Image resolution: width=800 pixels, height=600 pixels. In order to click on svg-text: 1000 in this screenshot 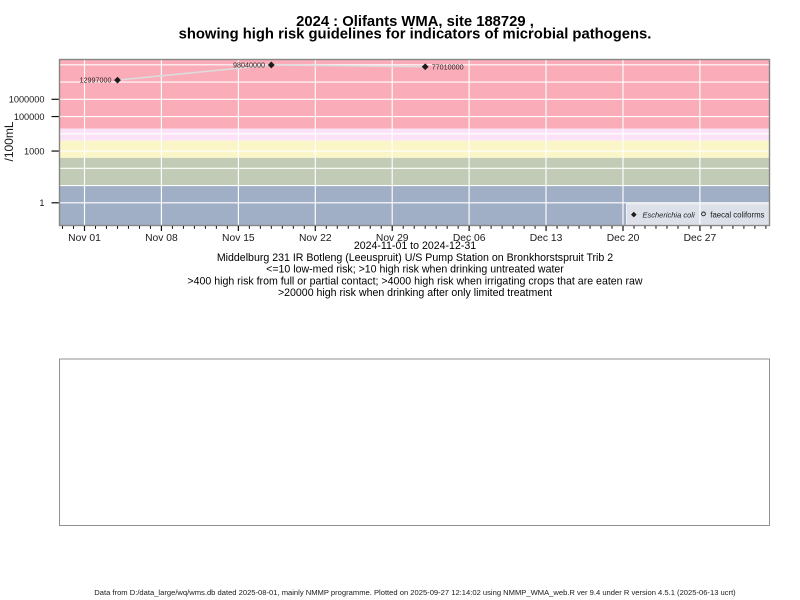, I will do `click(34, 151)`.